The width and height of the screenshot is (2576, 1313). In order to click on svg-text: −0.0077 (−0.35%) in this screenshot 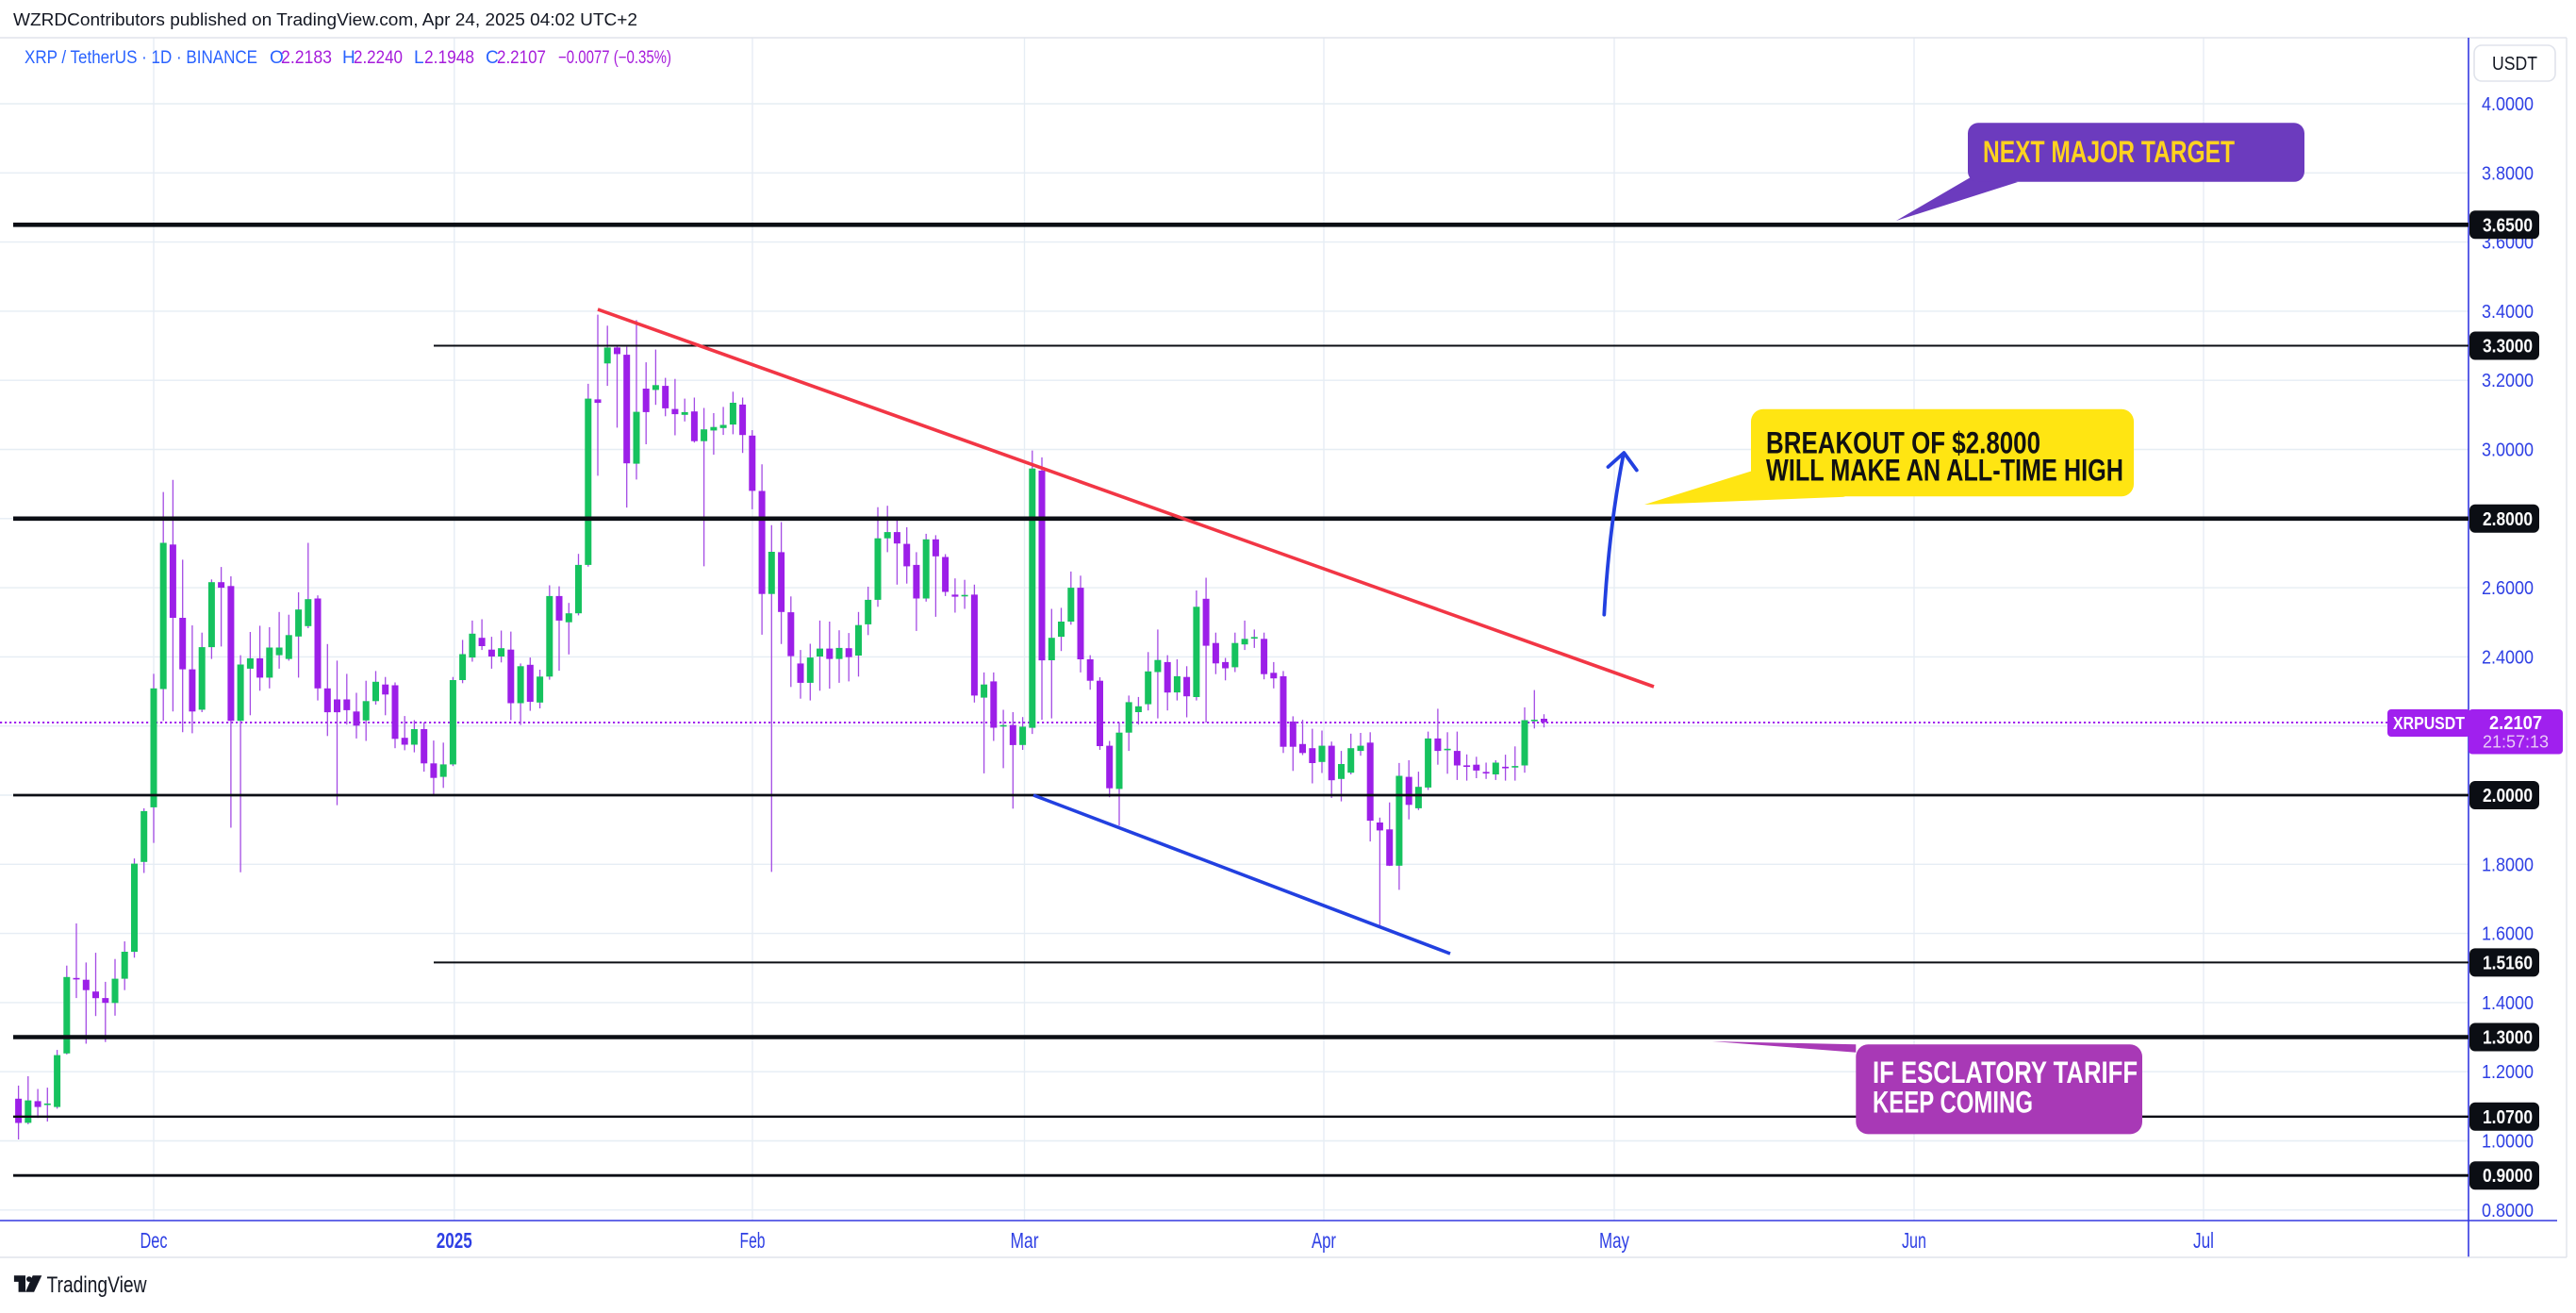, I will do `click(614, 58)`.